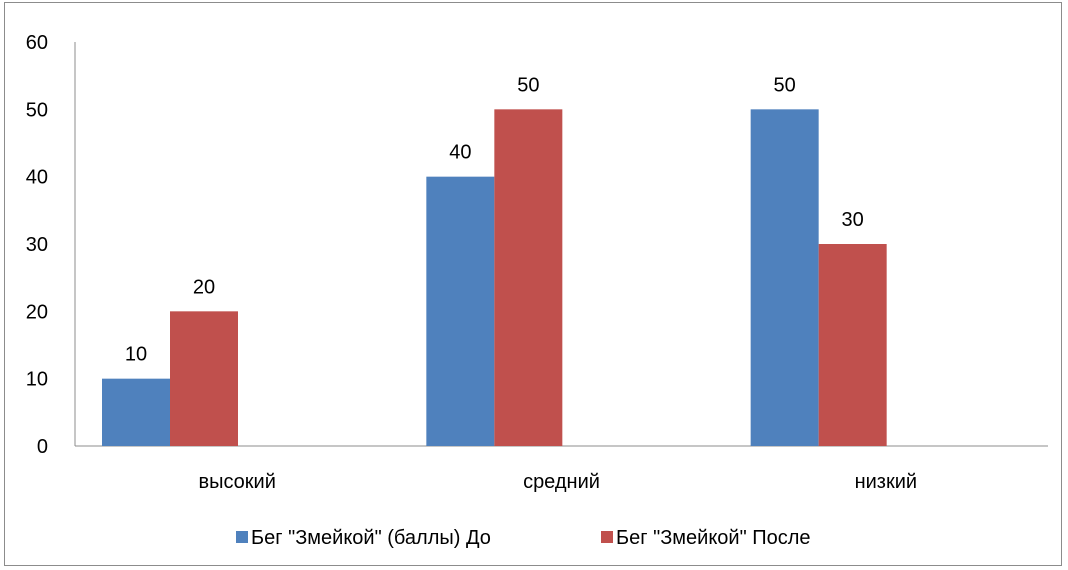 This screenshot has width=1068, height=570. What do you see at coordinates (42, 447) in the screenshot?
I see `y-tick-label: 0` at bounding box center [42, 447].